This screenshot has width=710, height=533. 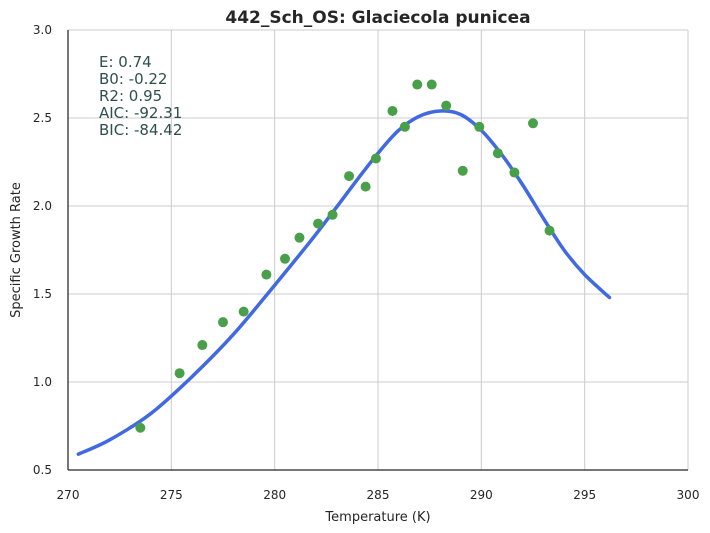 What do you see at coordinates (377, 517) in the screenshot?
I see `x-axis-label: Temperature (K)` at bounding box center [377, 517].